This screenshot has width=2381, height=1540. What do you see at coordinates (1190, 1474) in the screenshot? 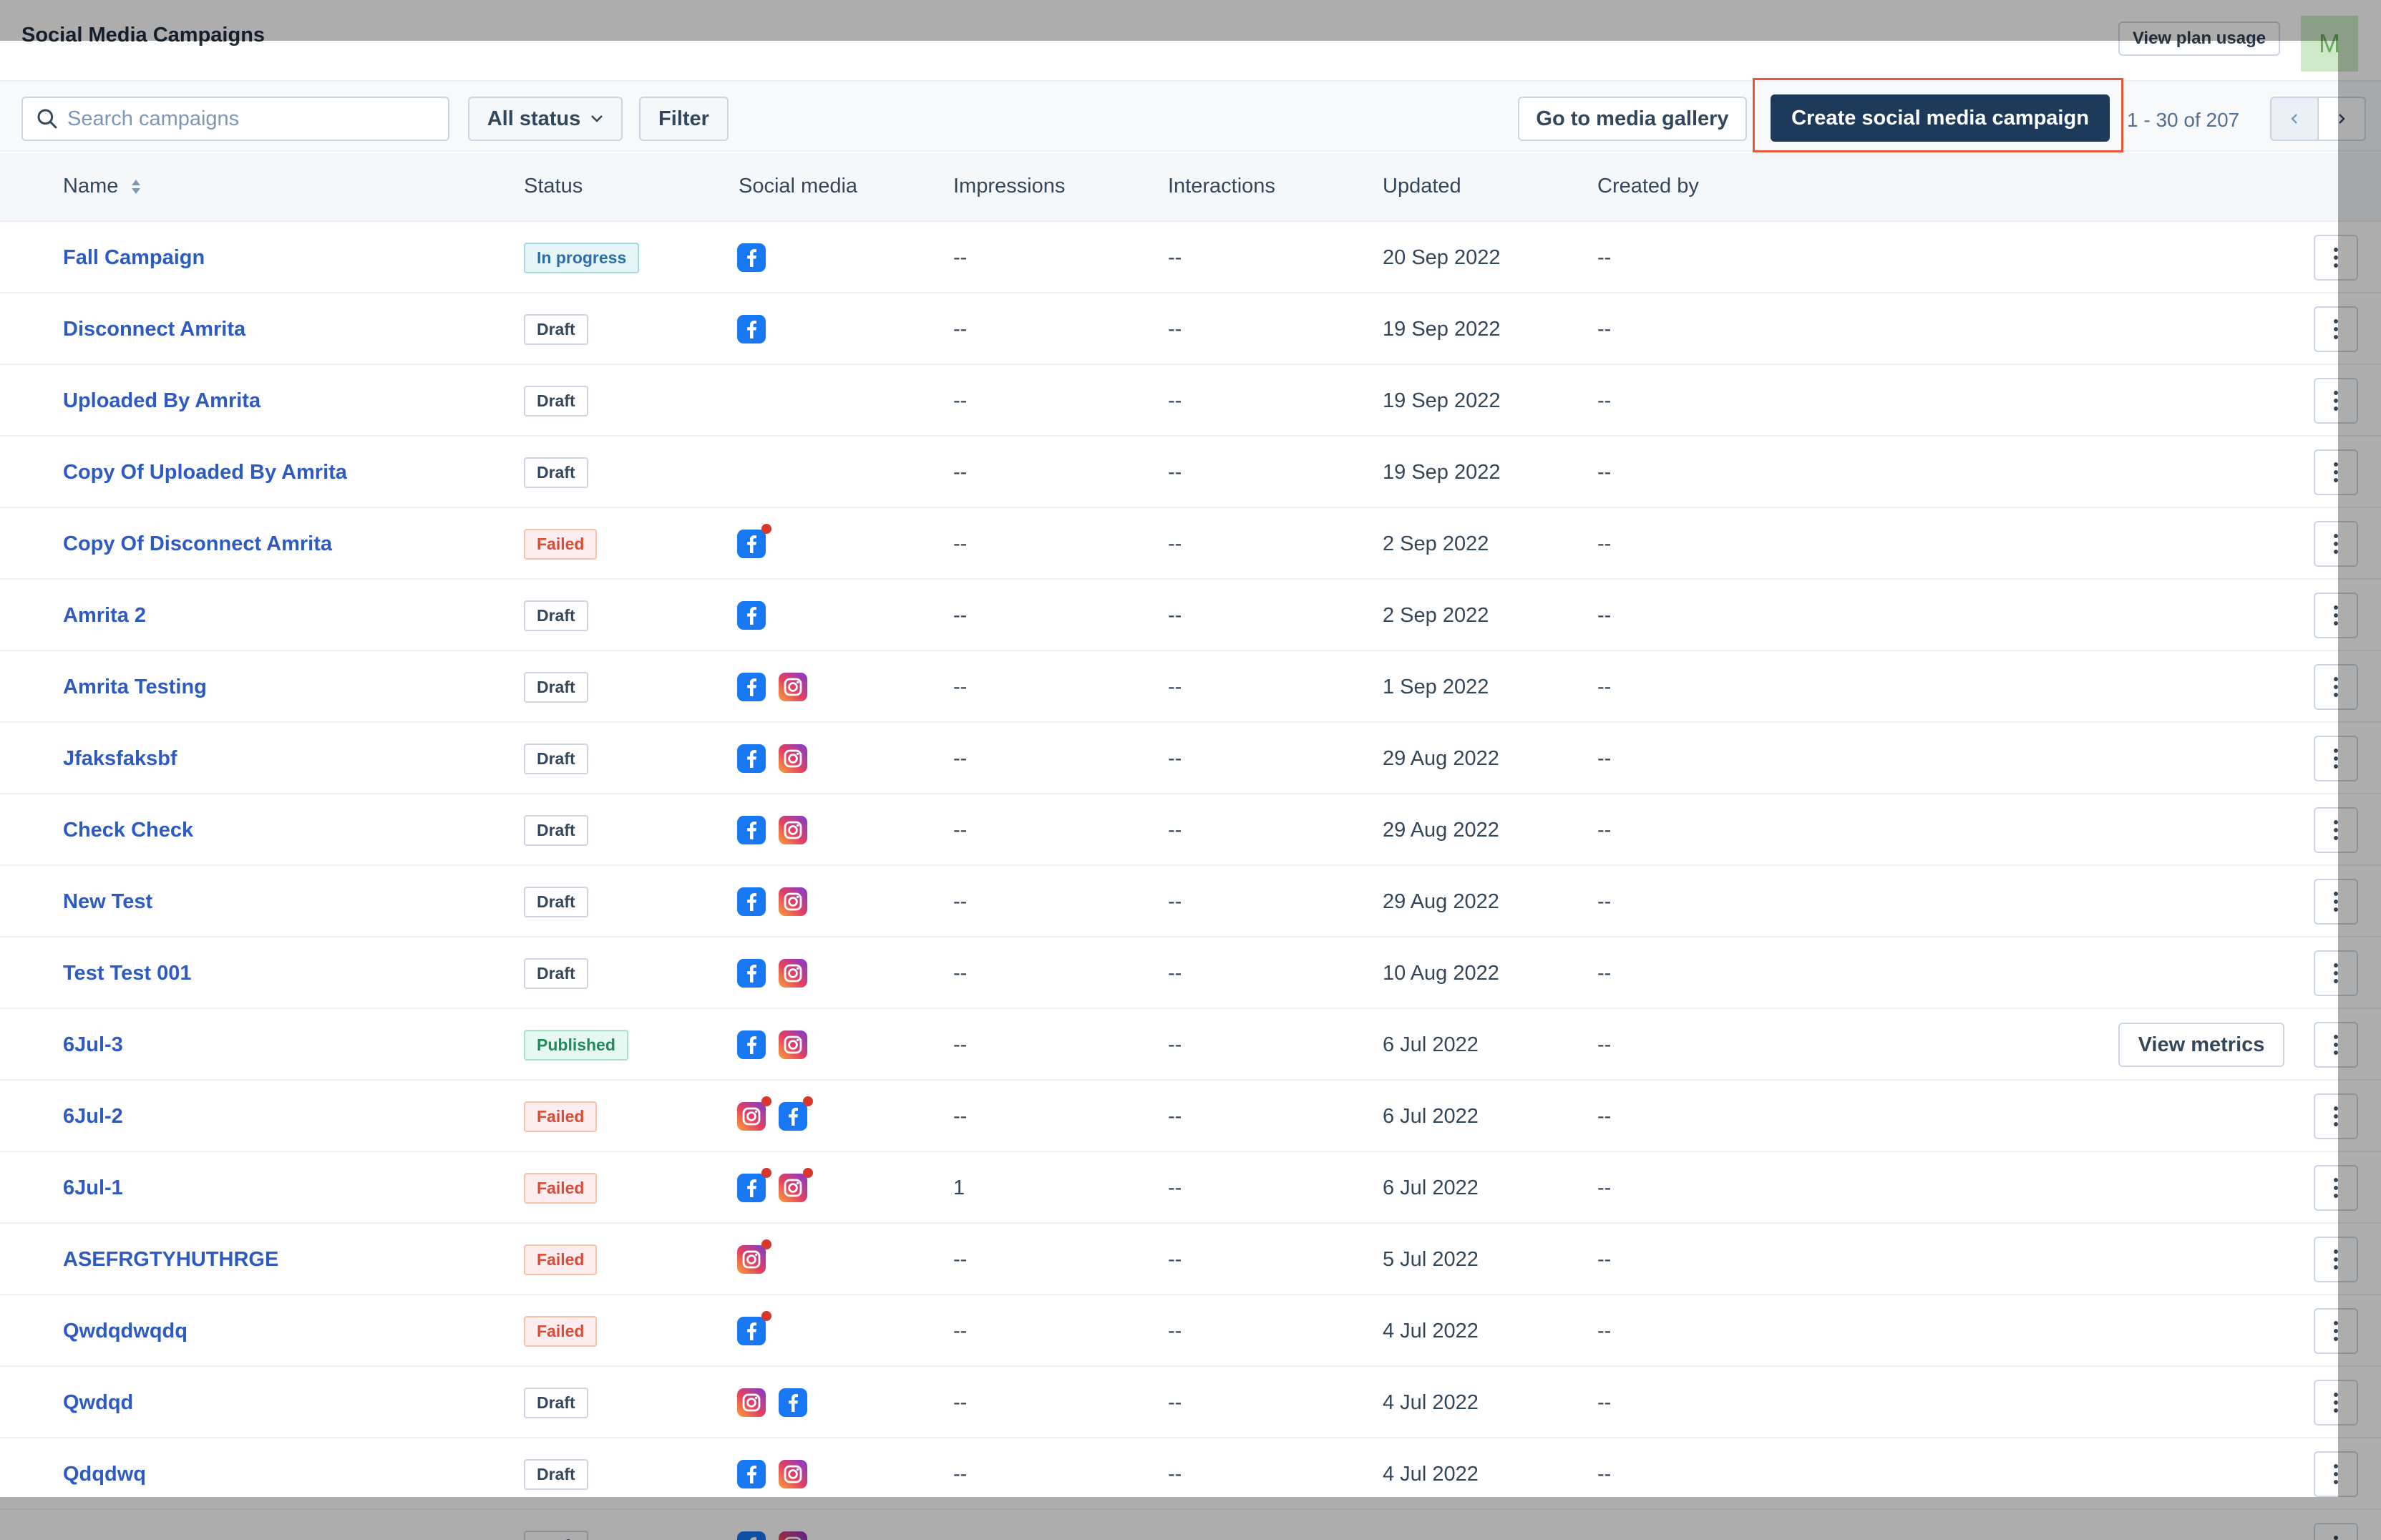
I see `table-row: Qdqdwq Draft -- -- 4 Jul 2022 --` at bounding box center [1190, 1474].